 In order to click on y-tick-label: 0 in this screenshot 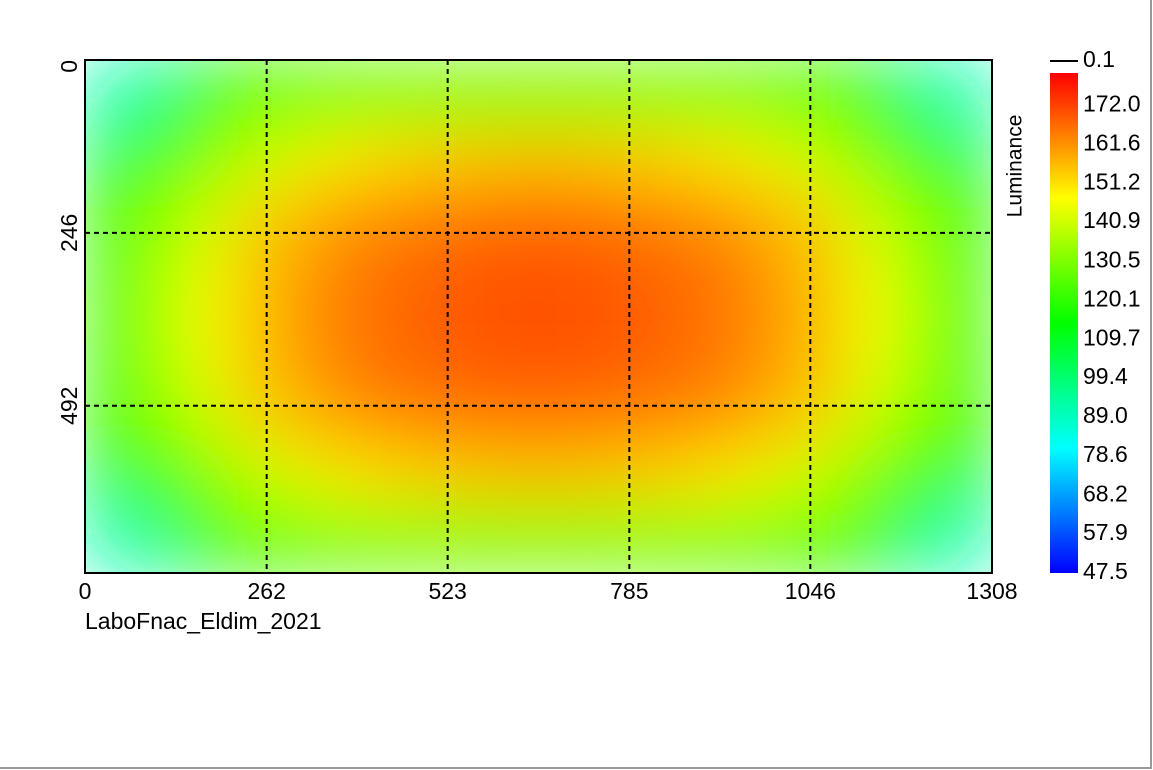, I will do `click(69, 66)`.